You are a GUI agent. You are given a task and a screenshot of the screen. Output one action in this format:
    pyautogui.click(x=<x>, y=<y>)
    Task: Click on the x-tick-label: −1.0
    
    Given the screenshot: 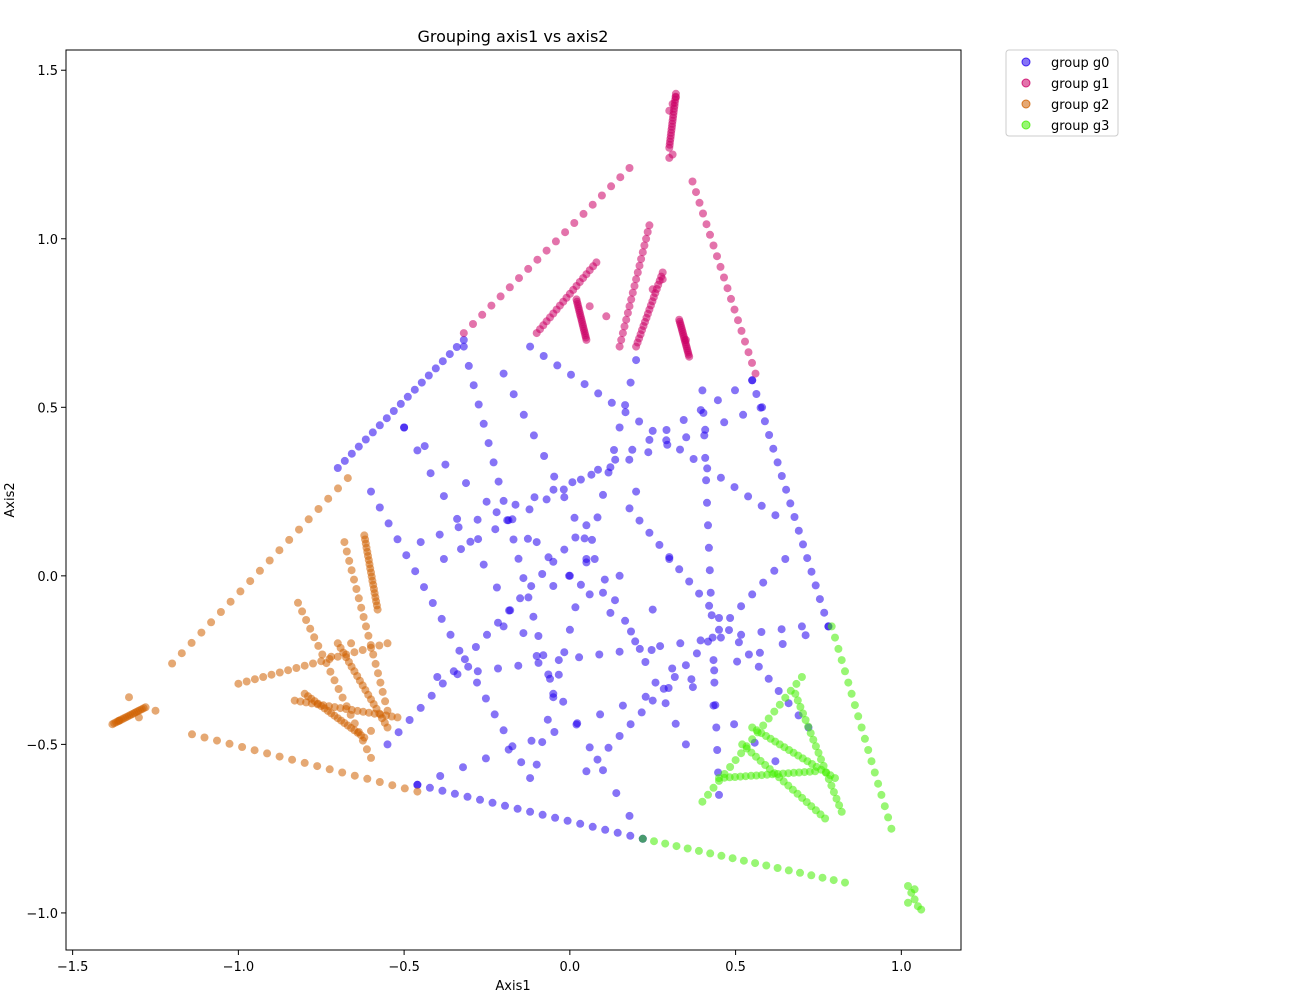 What is the action you would take?
    pyautogui.click(x=239, y=967)
    